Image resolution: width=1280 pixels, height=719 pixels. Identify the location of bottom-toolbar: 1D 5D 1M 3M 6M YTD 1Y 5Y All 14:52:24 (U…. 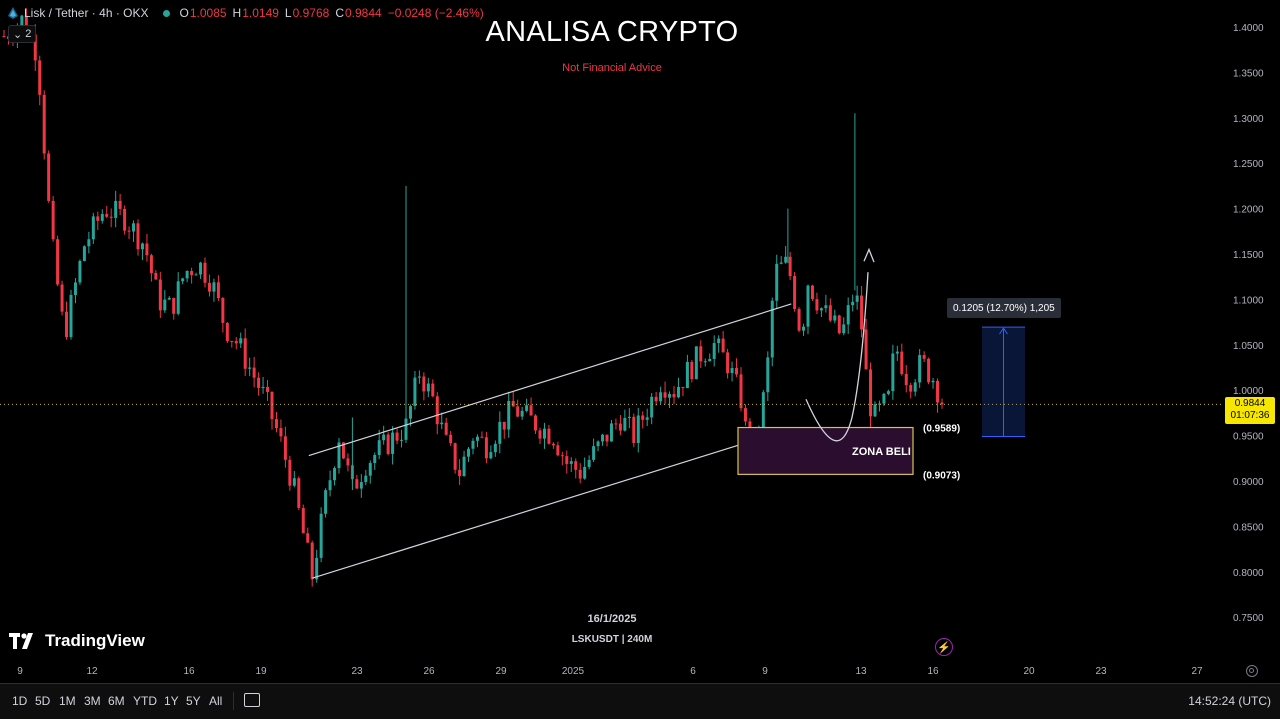
(640, 701).